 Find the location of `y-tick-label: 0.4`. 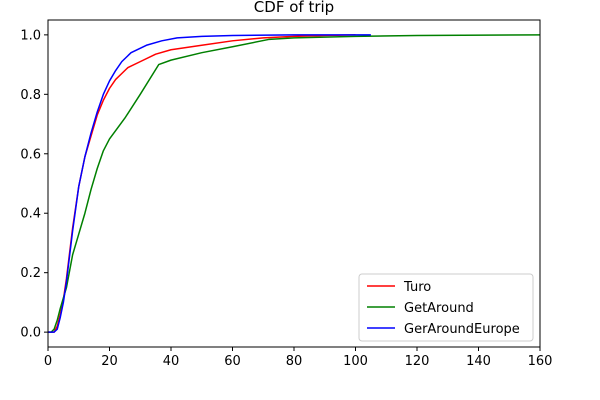

y-tick-label: 0.4 is located at coordinates (30, 214).